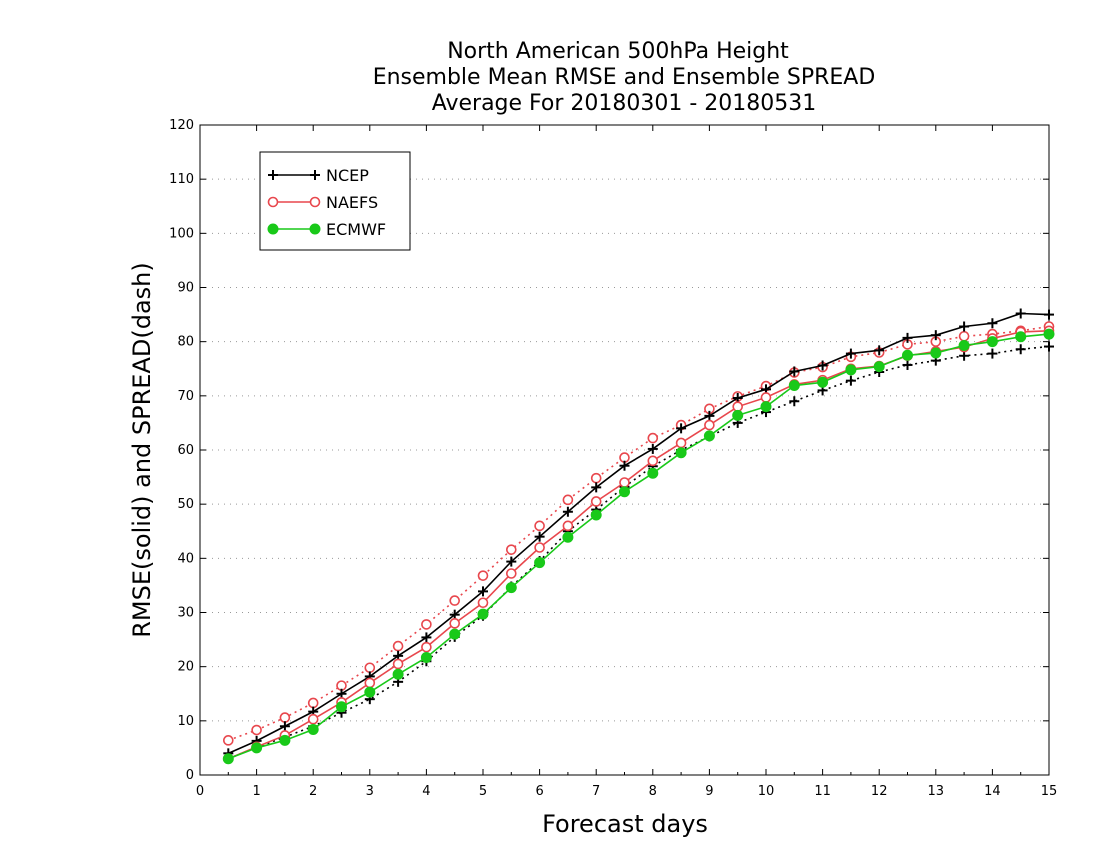  What do you see at coordinates (185, 558) in the screenshot?
I see `y-tick-label: 40` at bounding box center [185, 558].